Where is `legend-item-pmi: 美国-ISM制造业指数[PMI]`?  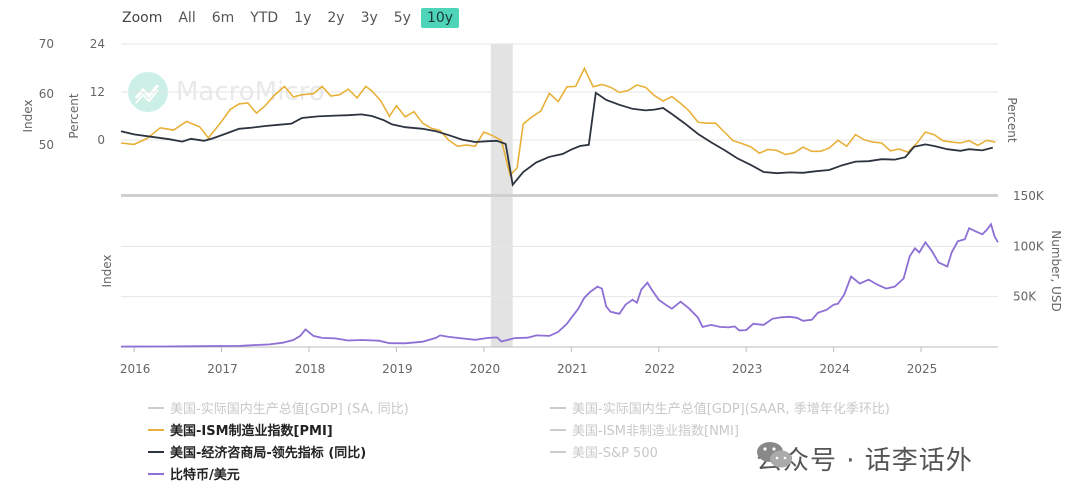
legend-item-pmi: 美国-ISM制造业指数[PMI] is located at coordinates (240, 429).